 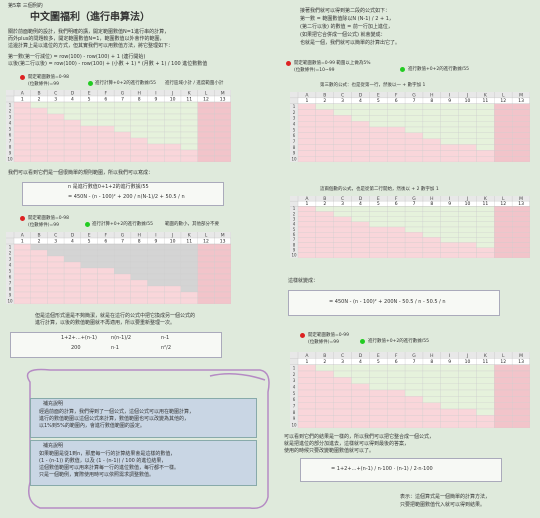 What do you see at coordinates (332, 63) in the screenshot?
I see `caption: 開定範圍數值=0-99 範圍以上做為5%` at bounding box center [332, 63].